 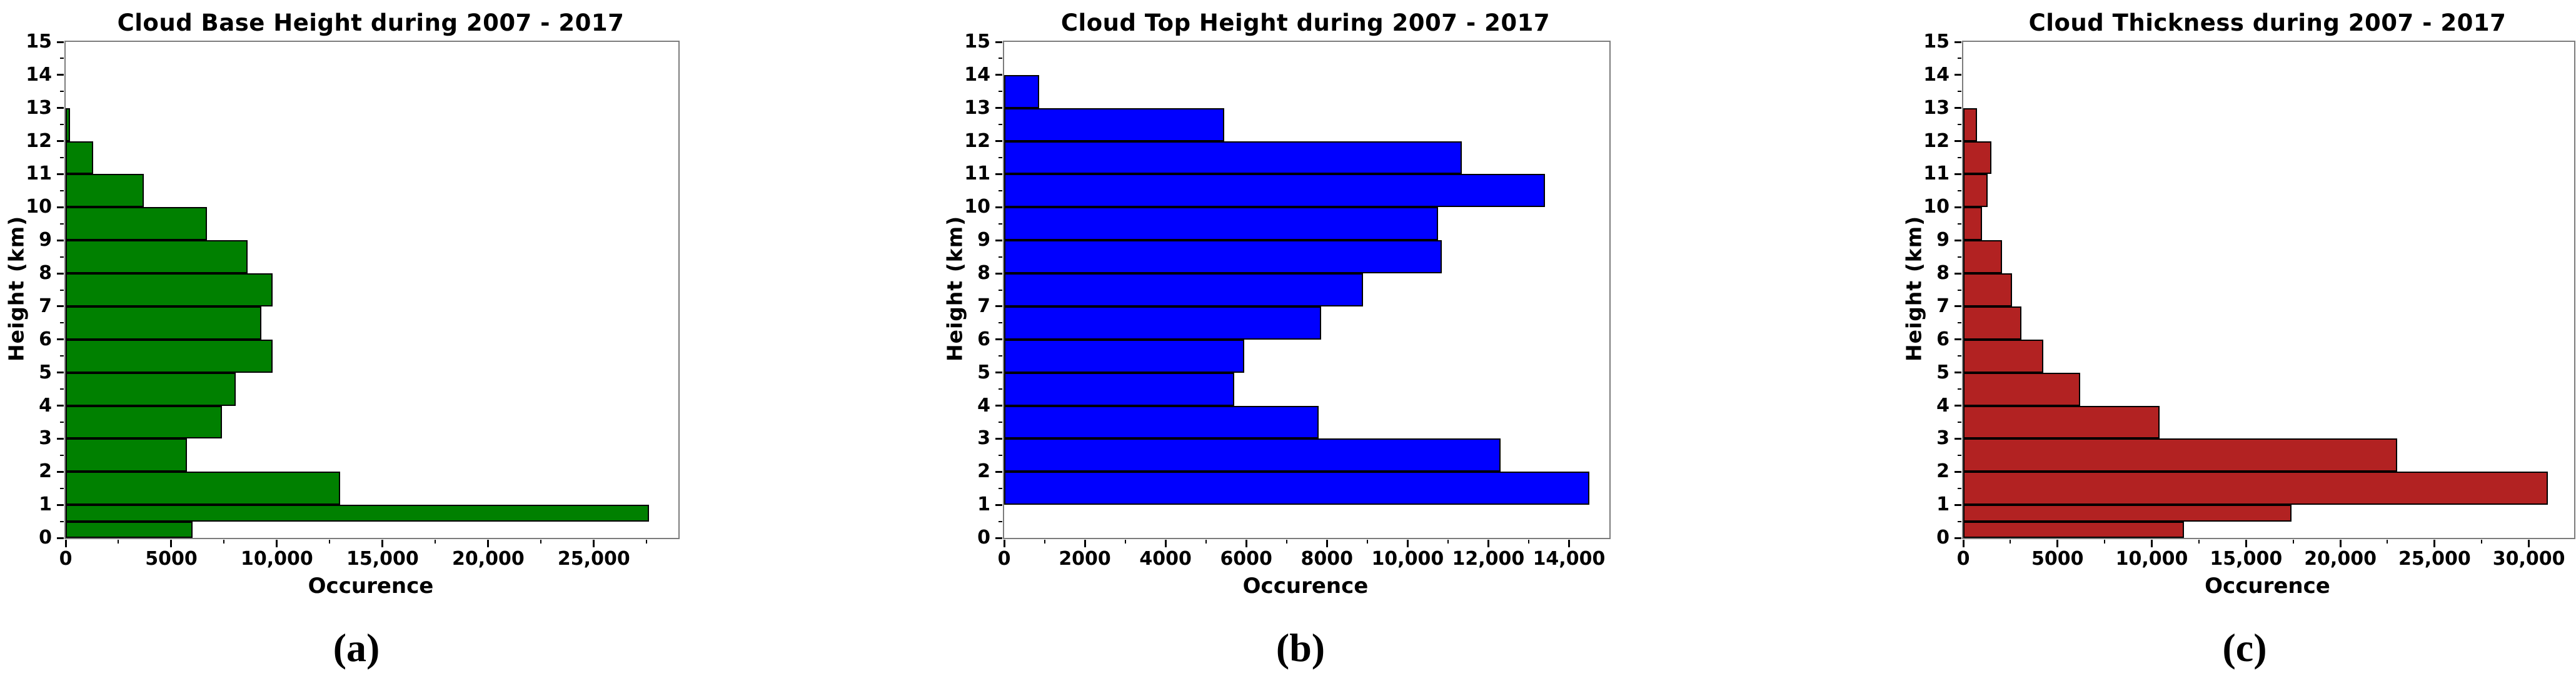 I want to click on x-tick-label: 15,000, so click(x=382, y=559).